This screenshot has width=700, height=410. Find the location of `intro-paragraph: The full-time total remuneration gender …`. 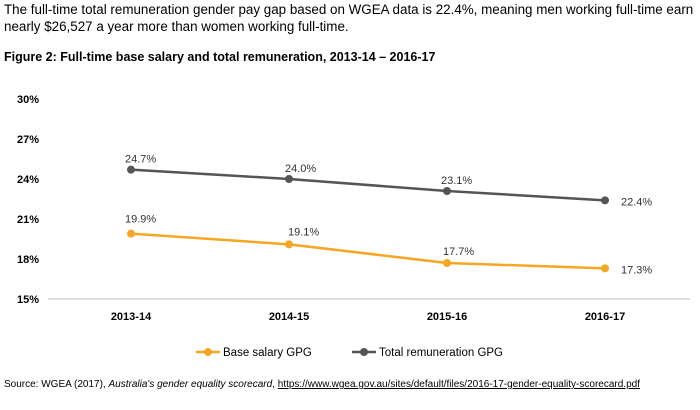

intro-paragraph: The full-time total remuneration gender … is located at coordinates (349, 18).